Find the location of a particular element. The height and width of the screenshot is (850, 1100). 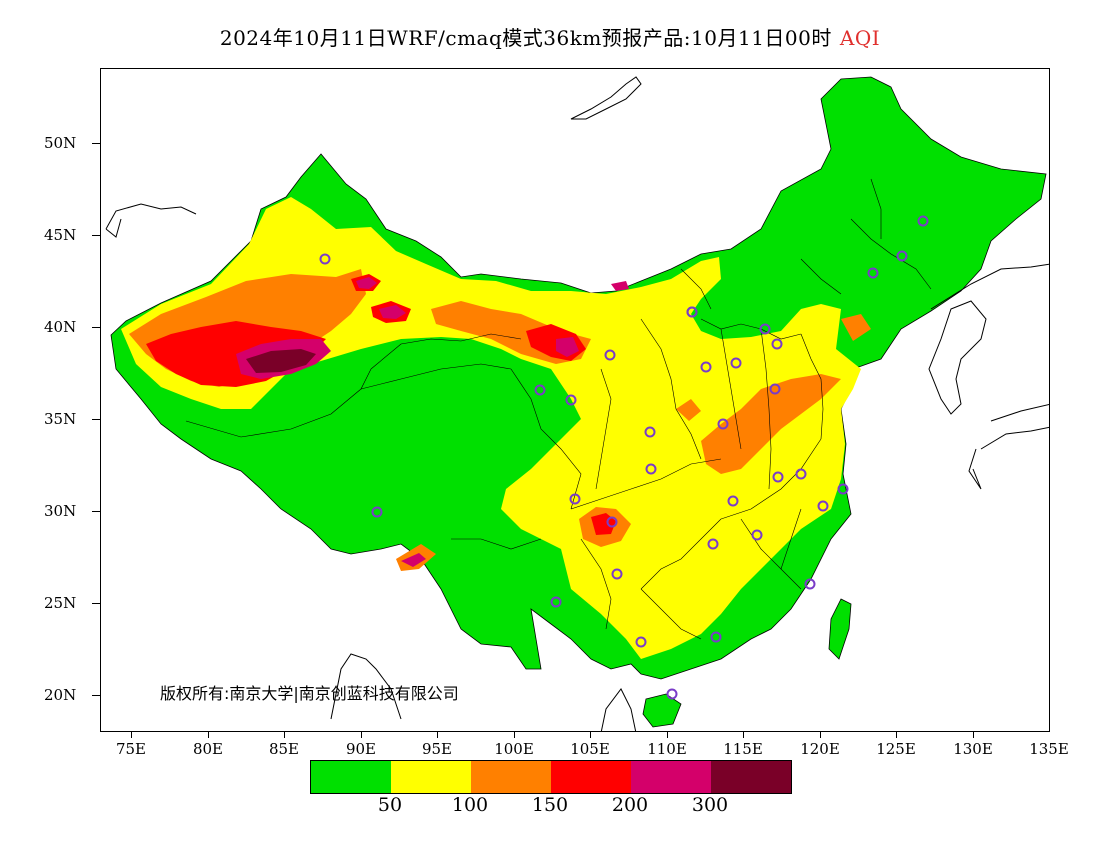

korea-coastline is located at coordinates (957, 357).